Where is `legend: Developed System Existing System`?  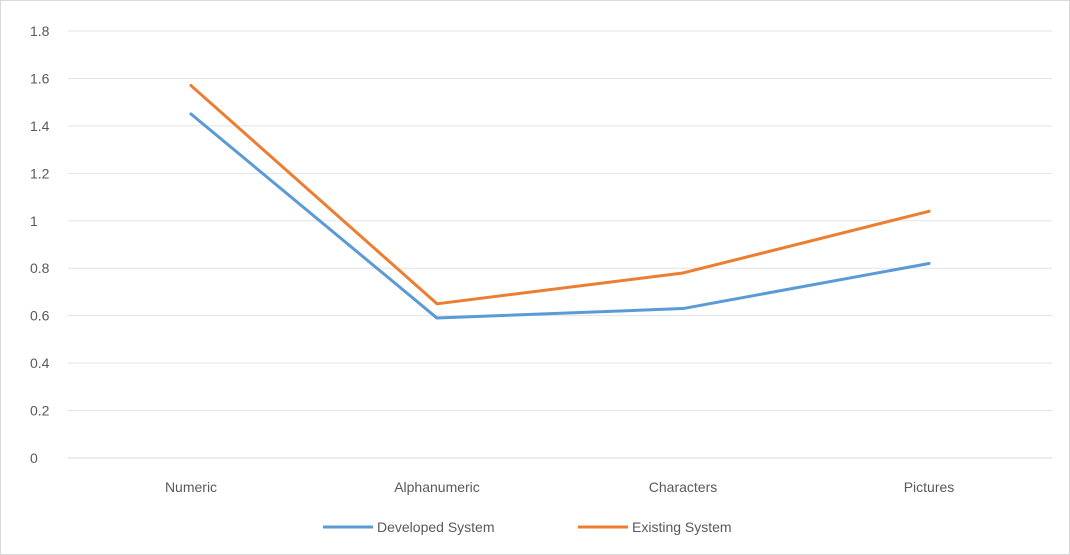
legend: Developed System Existing System is located at coordinates (527, 527).